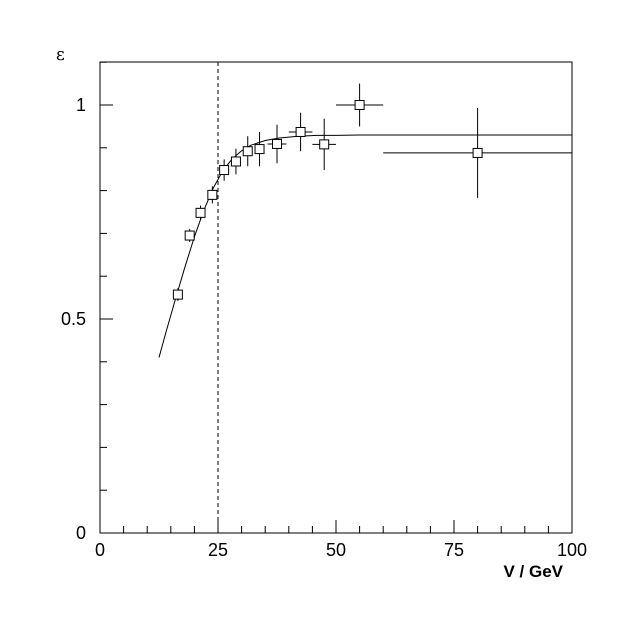 This screenshot has width=638, height=627. What do you see at coordinates (336, 550) in the screenshot?
I see `x-tick-label: 50` at bounding box center [336, 550].